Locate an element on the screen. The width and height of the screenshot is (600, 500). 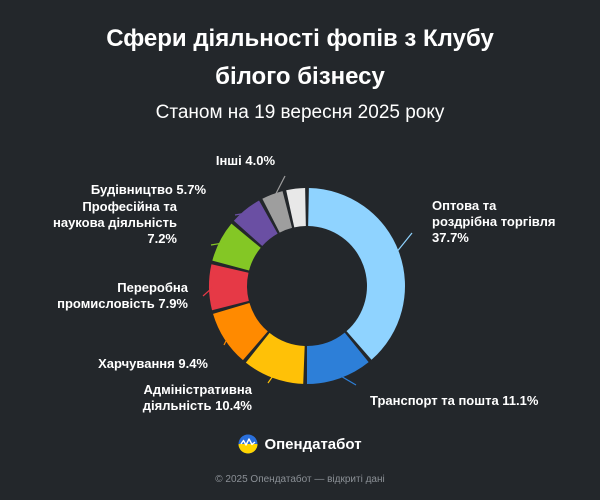
slice-label-2: Транспорт та пошта 11.1% is located at coordinates (454, 400).